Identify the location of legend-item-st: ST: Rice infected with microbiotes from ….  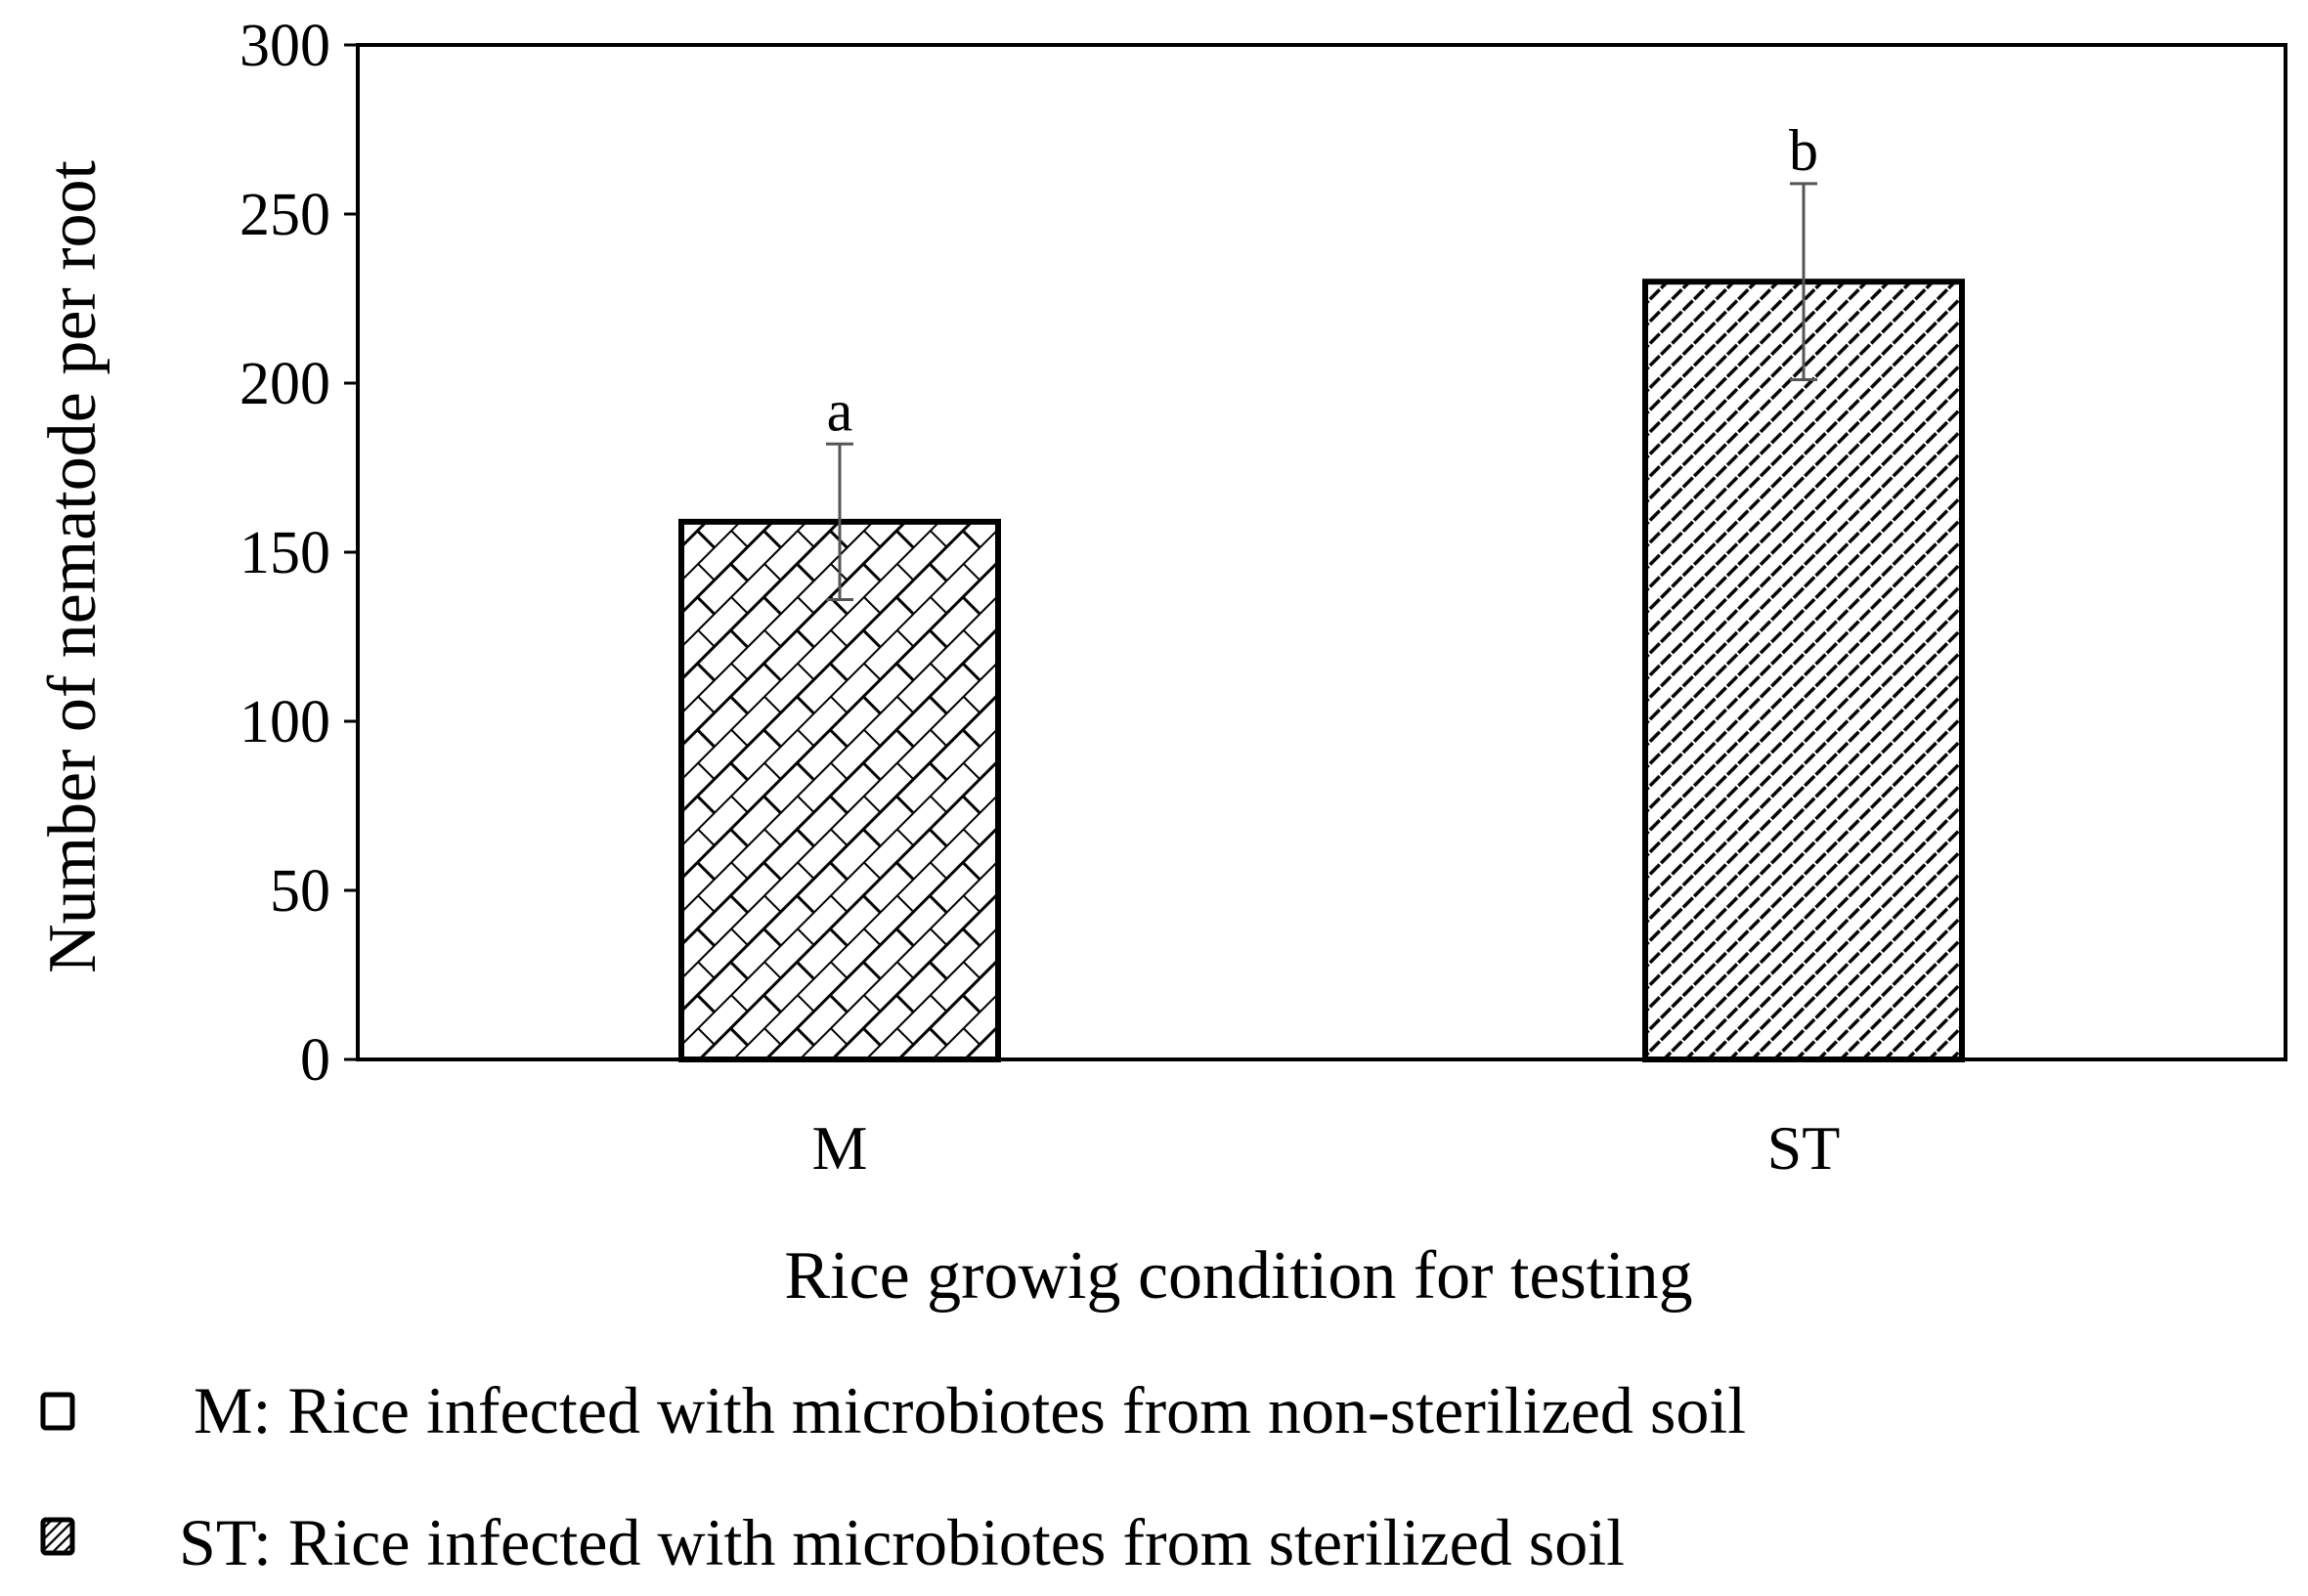
(832, 1542).